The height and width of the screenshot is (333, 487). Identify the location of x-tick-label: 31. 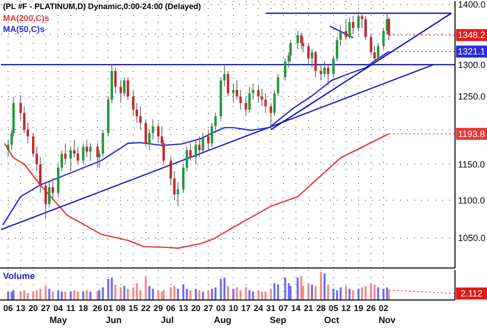
(271, 308).